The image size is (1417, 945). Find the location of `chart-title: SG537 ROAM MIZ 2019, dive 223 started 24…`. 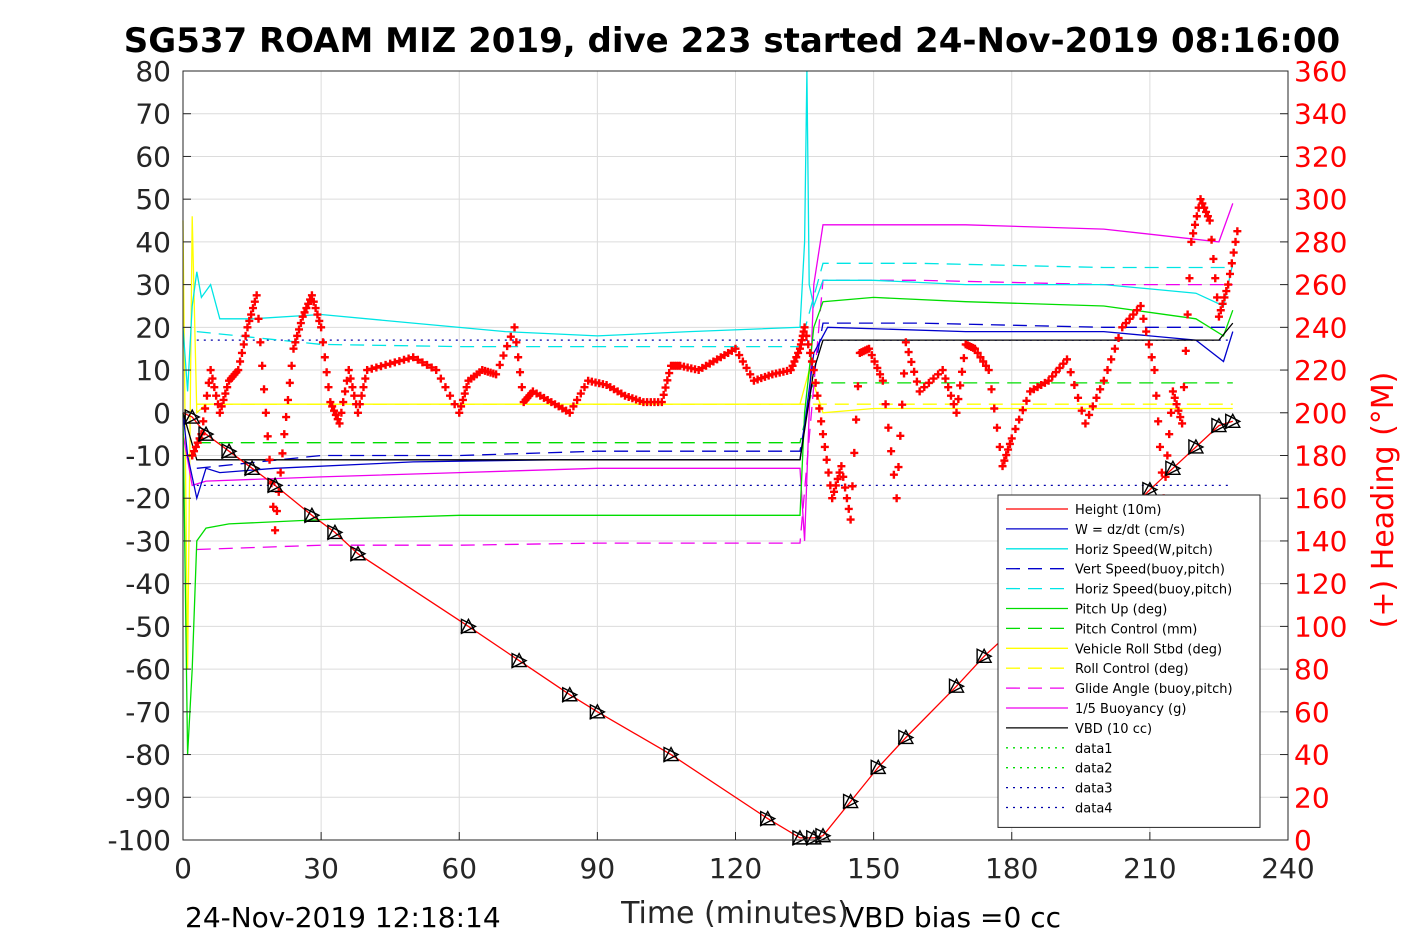

chart-title: SG537 ROAM MIZ 2019, dive 223 started 24… is located at coordinates (732, 41).